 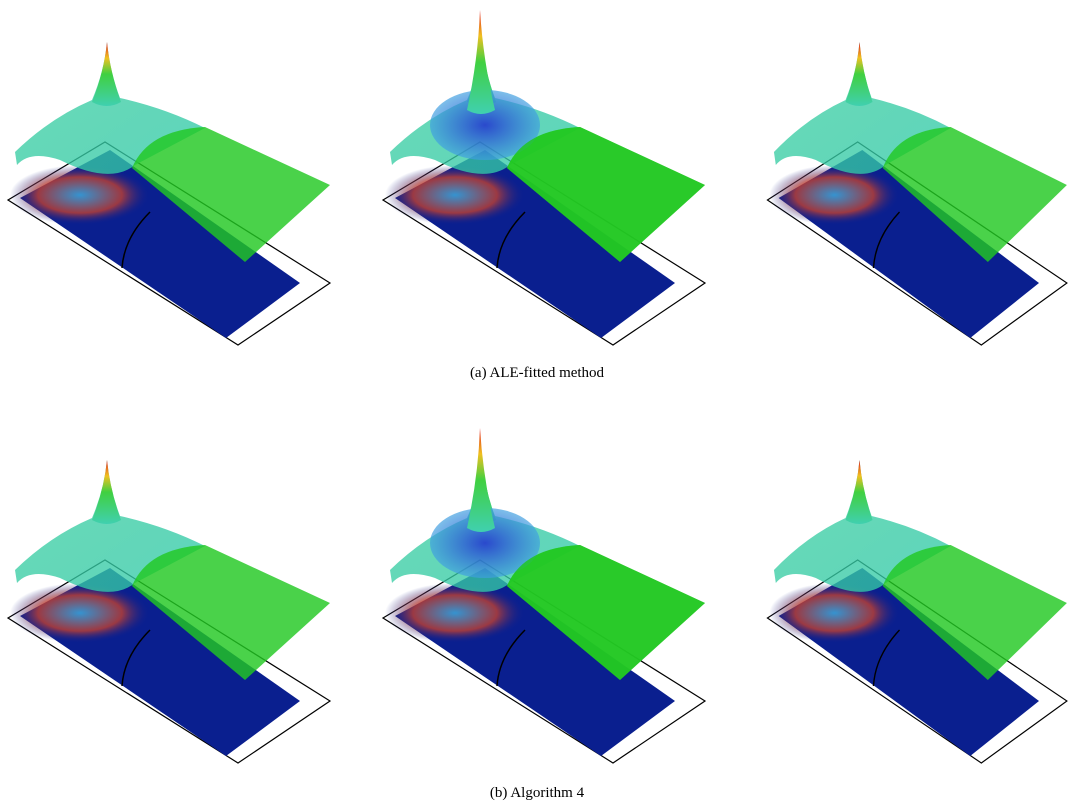 What do you see at coordinates (544, 177) in the screenshot?
I see `panel-a-middle` at bounding box center [544, 177].